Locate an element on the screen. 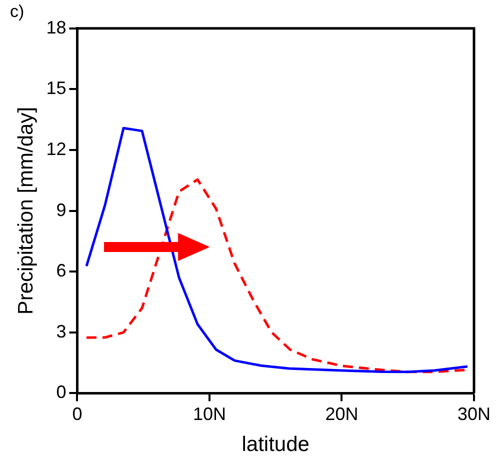 This screenshot has height=462, width=504. y-axis-title: Precipitation [mm/day] is located at coordinates (26, 210).